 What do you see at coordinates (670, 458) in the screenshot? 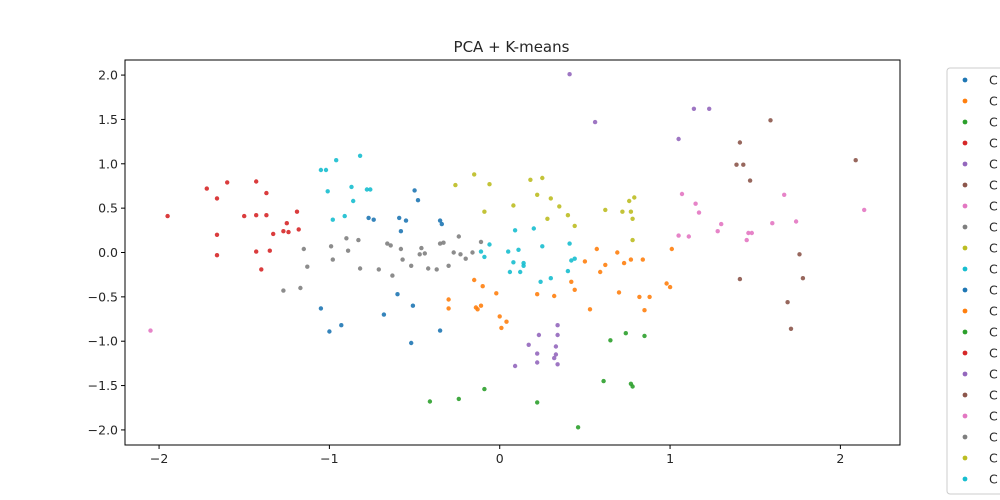
I see `x-tick-label: 1` at bounding box center [670, 458].